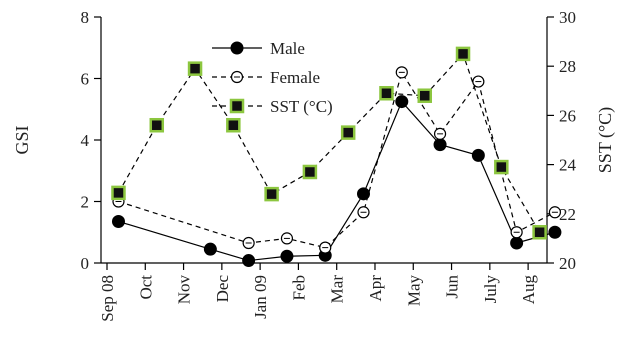 The width and height of the screenshot is (627, 338). I want to click on y-right-tick-label: 30, so click(567, 17).